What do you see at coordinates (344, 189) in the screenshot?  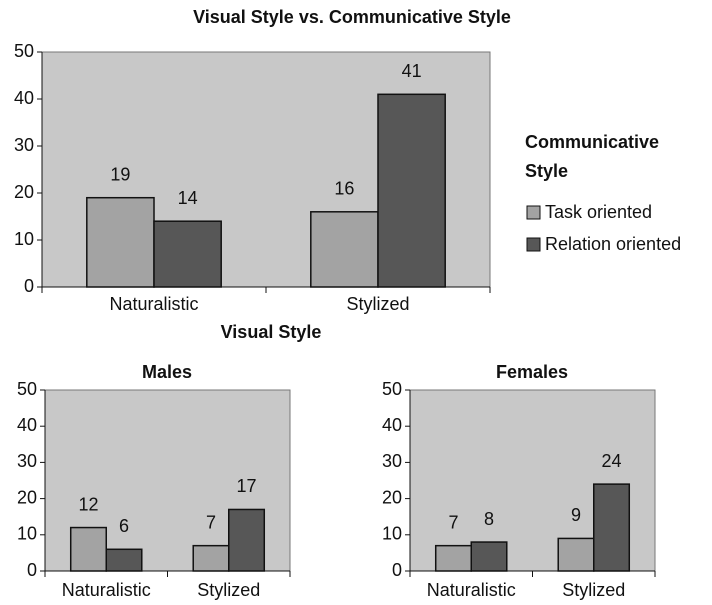 I see `data-label: 16` at bounding box center [344, 189].